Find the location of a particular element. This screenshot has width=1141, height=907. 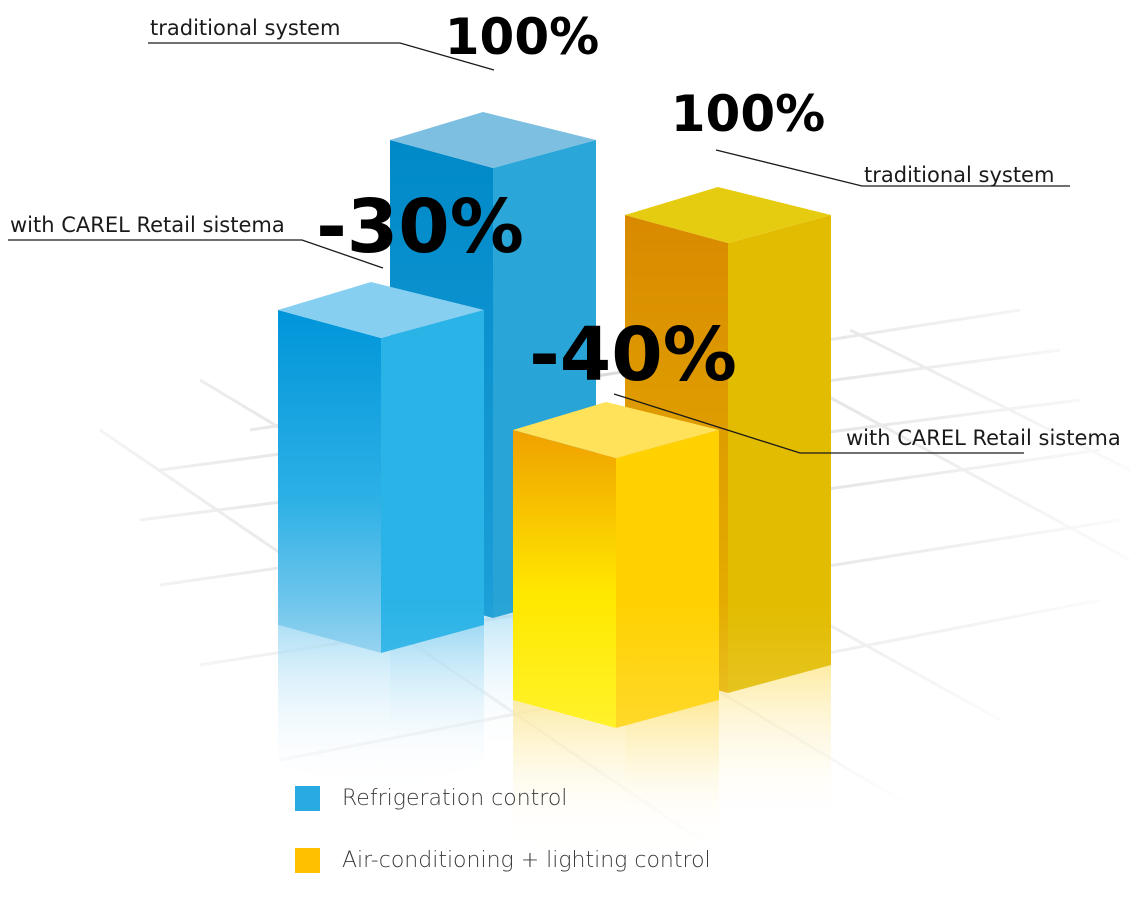

callout-label-air-conditioning-traditional: traditional system is located at coordinates (959, 175).